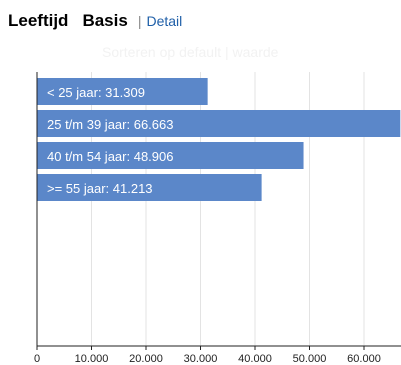 The image size is (401, 365). I want to click on bar-label: 40 t/m 54 jaar: 48.906, so click(110, 156).